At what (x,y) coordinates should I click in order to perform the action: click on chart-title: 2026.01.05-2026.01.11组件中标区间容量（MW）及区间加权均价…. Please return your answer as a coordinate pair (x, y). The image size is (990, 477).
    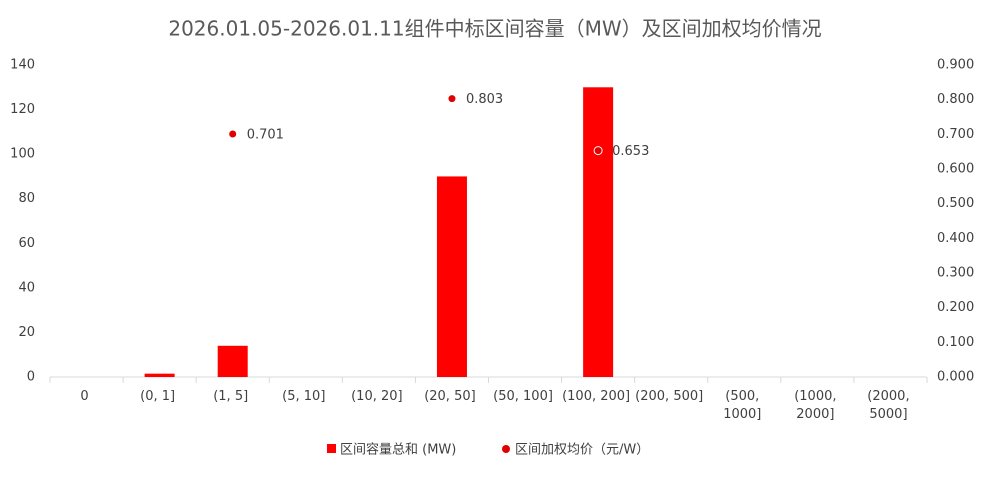
    Looking at the image, I should click on (494, 29).